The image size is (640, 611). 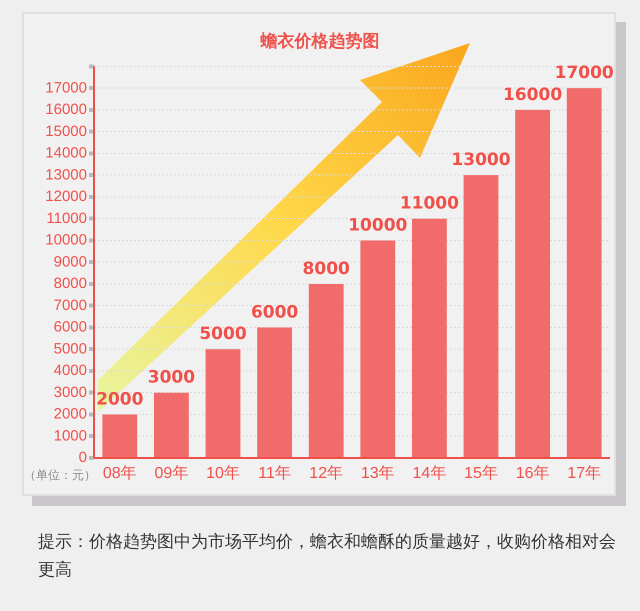 I want to click on chart-title: 蟾衣价格趋势图, so click(x=320, y=42).